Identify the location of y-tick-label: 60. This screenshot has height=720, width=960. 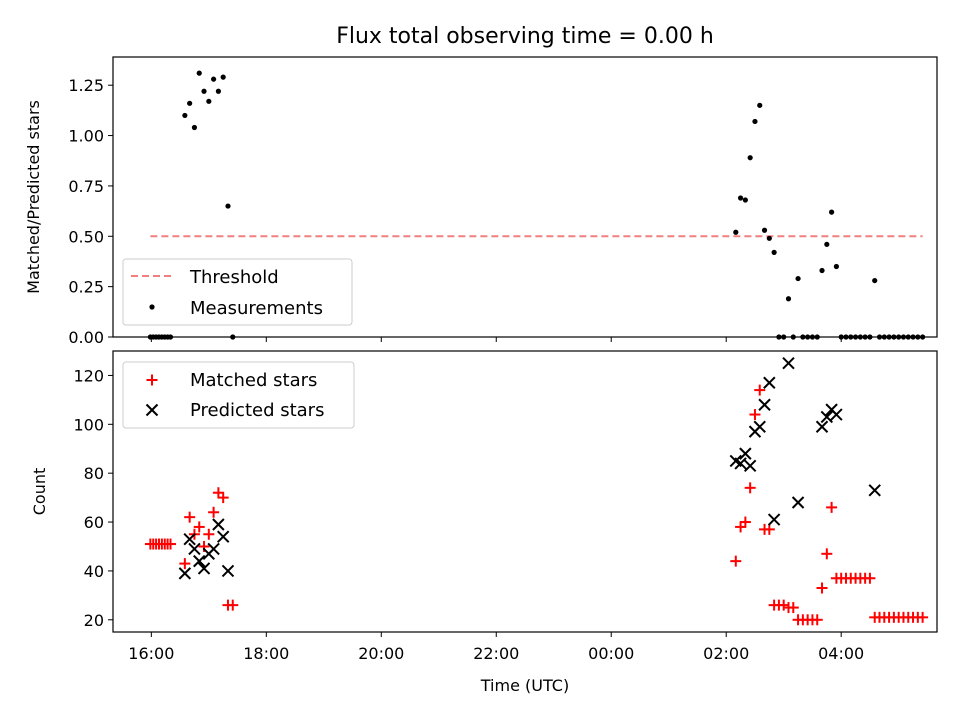
(94, 522).